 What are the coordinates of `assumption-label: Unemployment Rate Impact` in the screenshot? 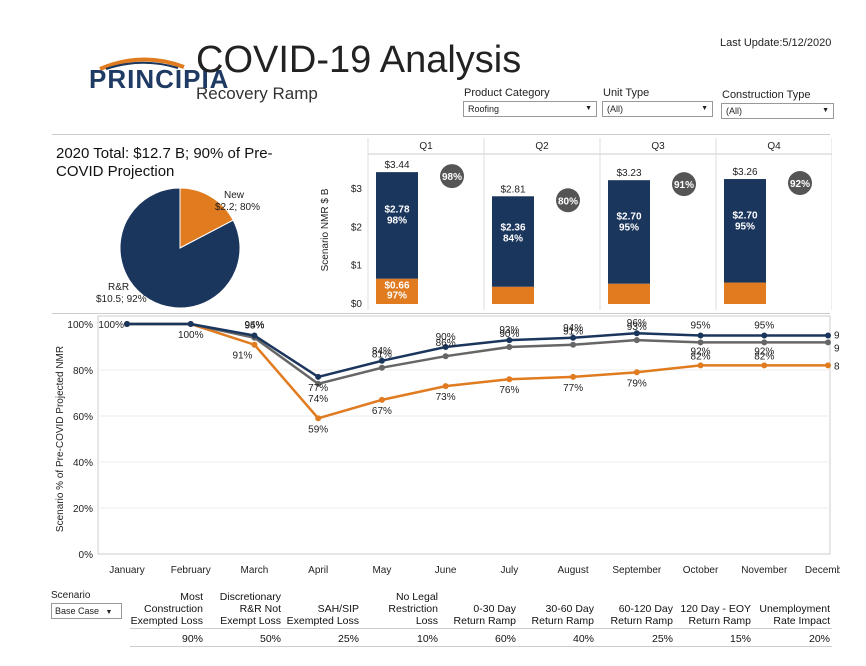 It's located at (794, 615).